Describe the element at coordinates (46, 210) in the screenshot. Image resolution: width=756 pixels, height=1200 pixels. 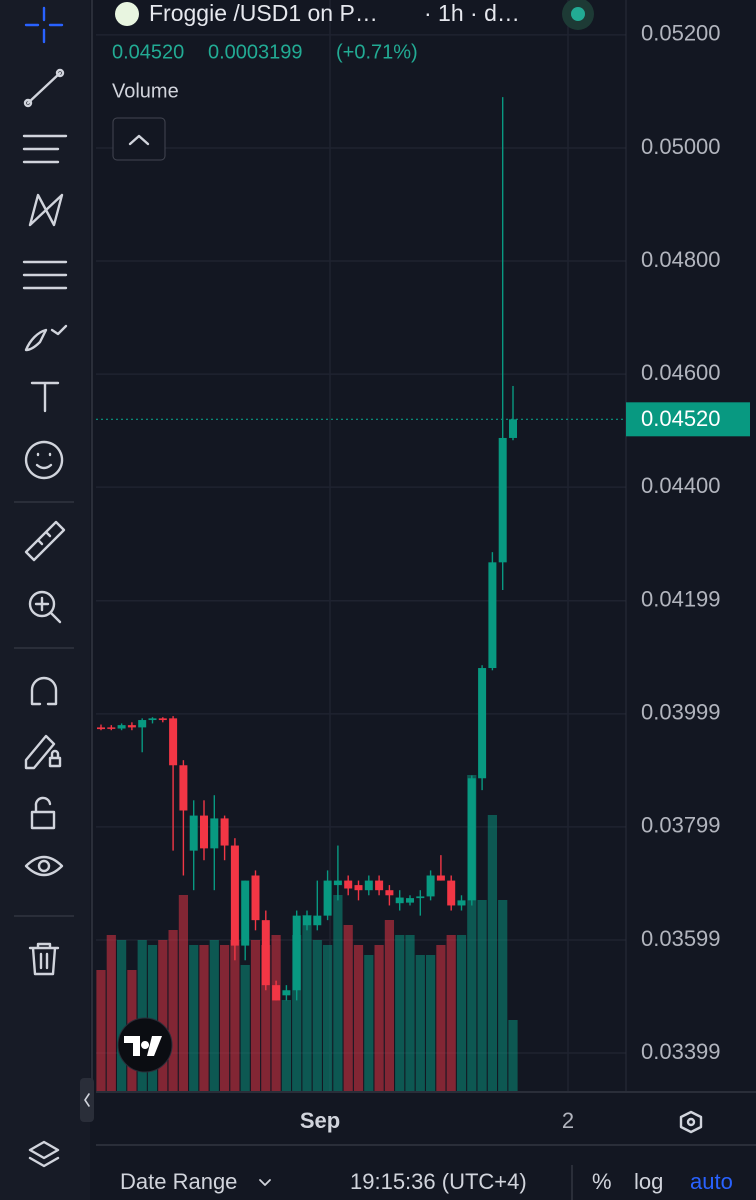
I see `pattern-tool` at that location.